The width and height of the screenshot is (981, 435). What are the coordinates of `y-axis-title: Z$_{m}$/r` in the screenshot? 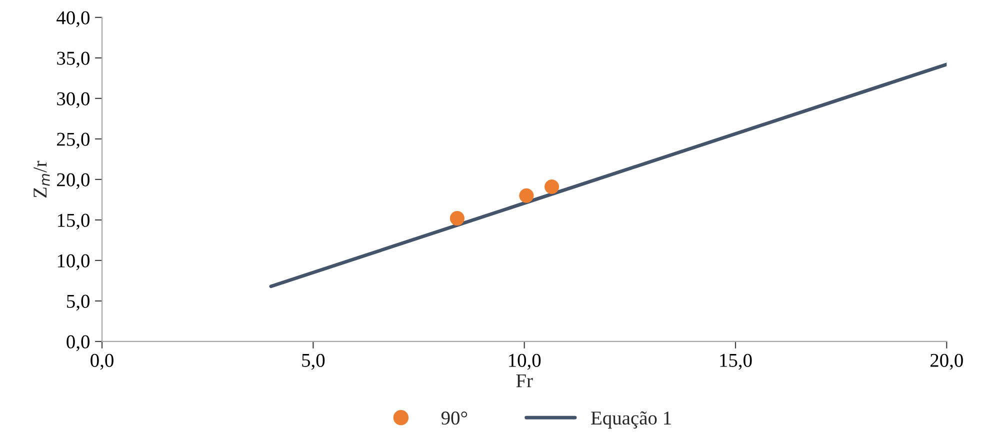 It's located at (42, 179).